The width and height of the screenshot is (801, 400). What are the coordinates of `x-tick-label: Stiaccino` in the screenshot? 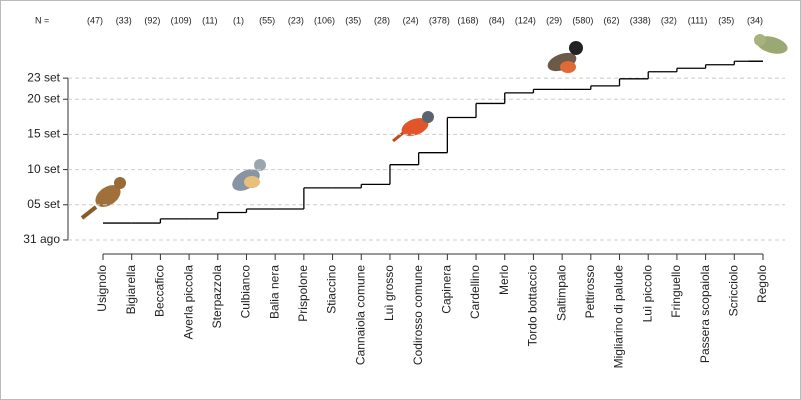 It's located at (332, 289).